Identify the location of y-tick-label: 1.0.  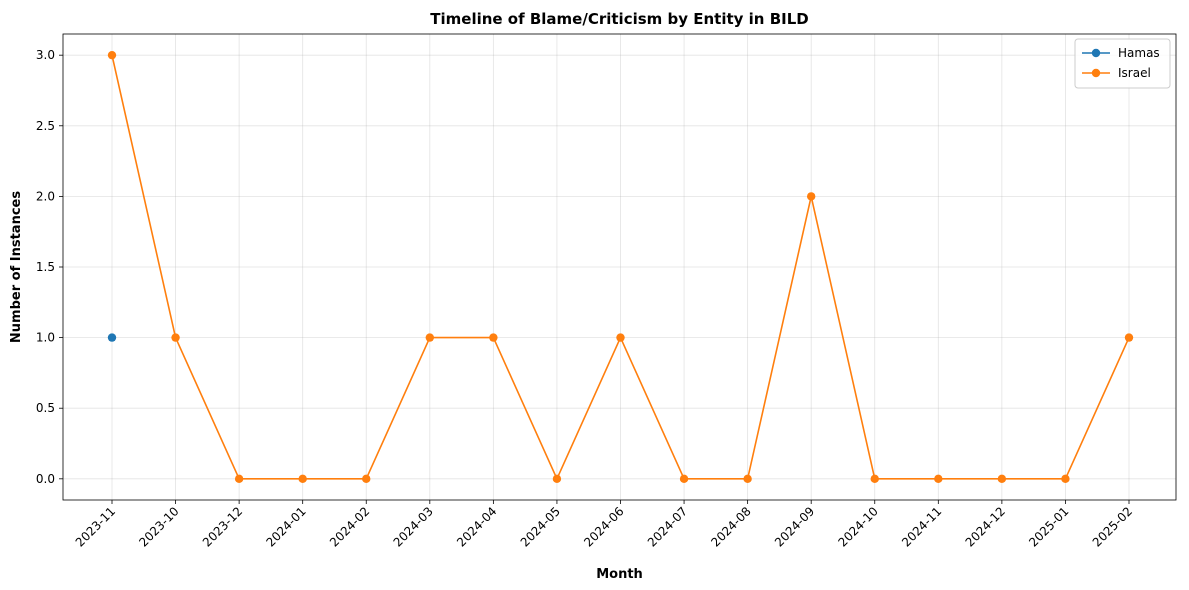
(45, 338).